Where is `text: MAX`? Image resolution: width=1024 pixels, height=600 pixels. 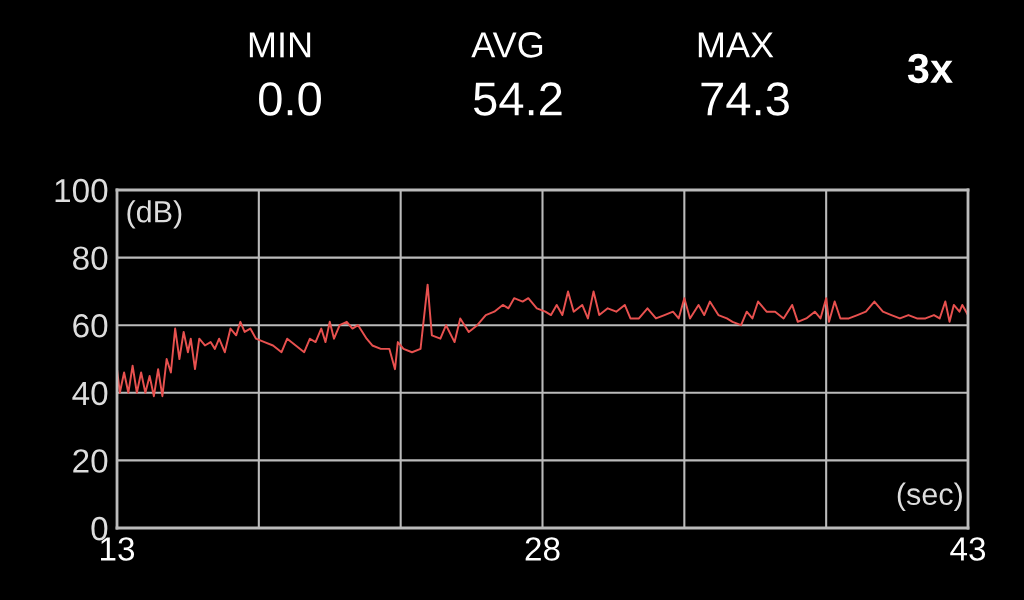 text: MAX is located at coordinates (736, 45).